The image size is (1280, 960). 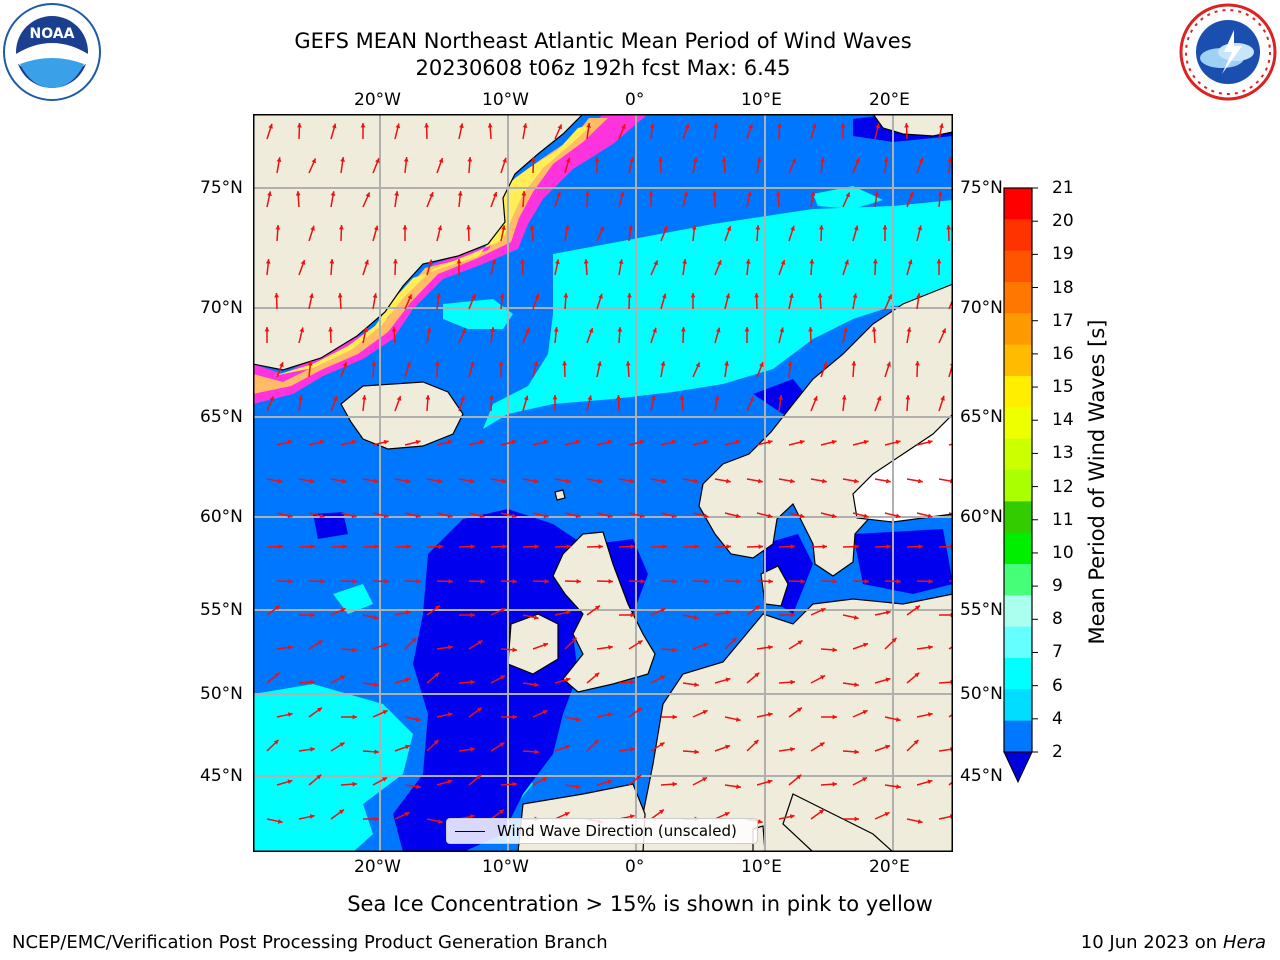 I want to click on lon-top-label: 10°W, so click(x=505, y=100).